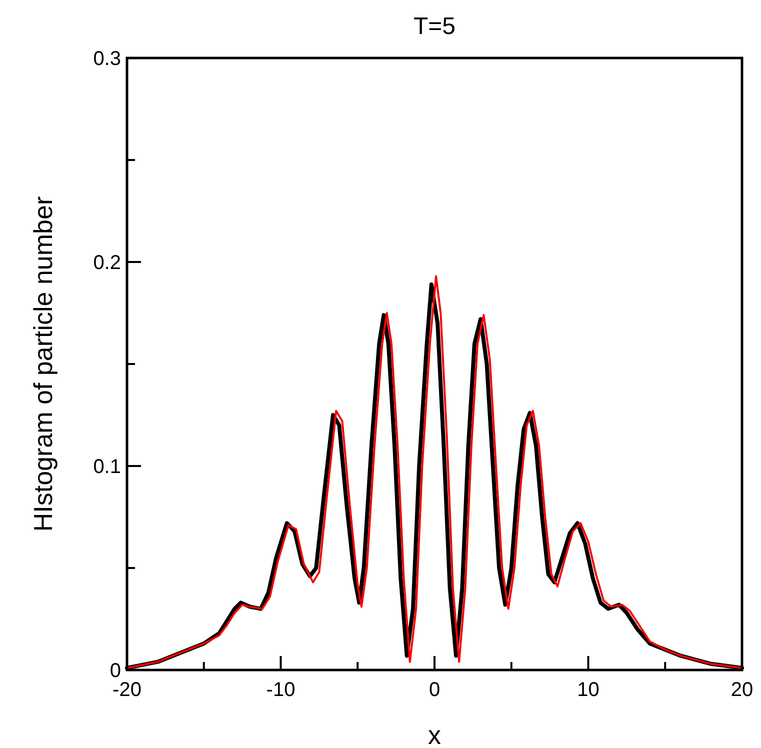  What do you see at coordinates (588, 690) in the screenshot?
I see `x-tick-label: 10` at bounding box center [588, 690].